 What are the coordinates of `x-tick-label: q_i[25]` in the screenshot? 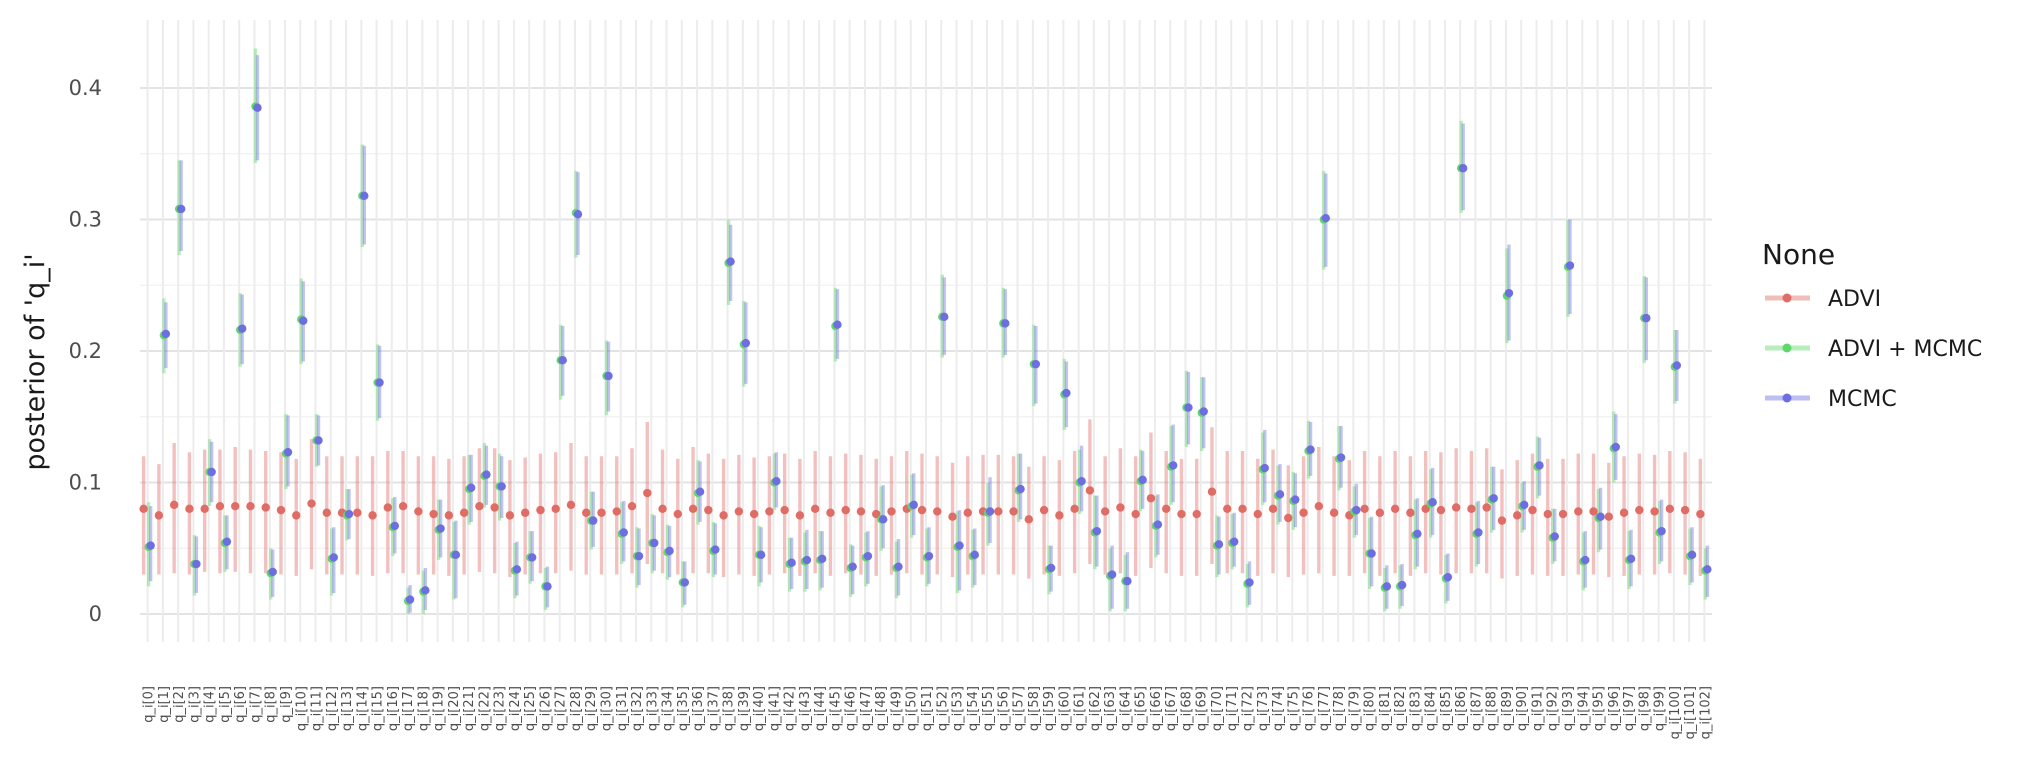 It's located at (530, 708).